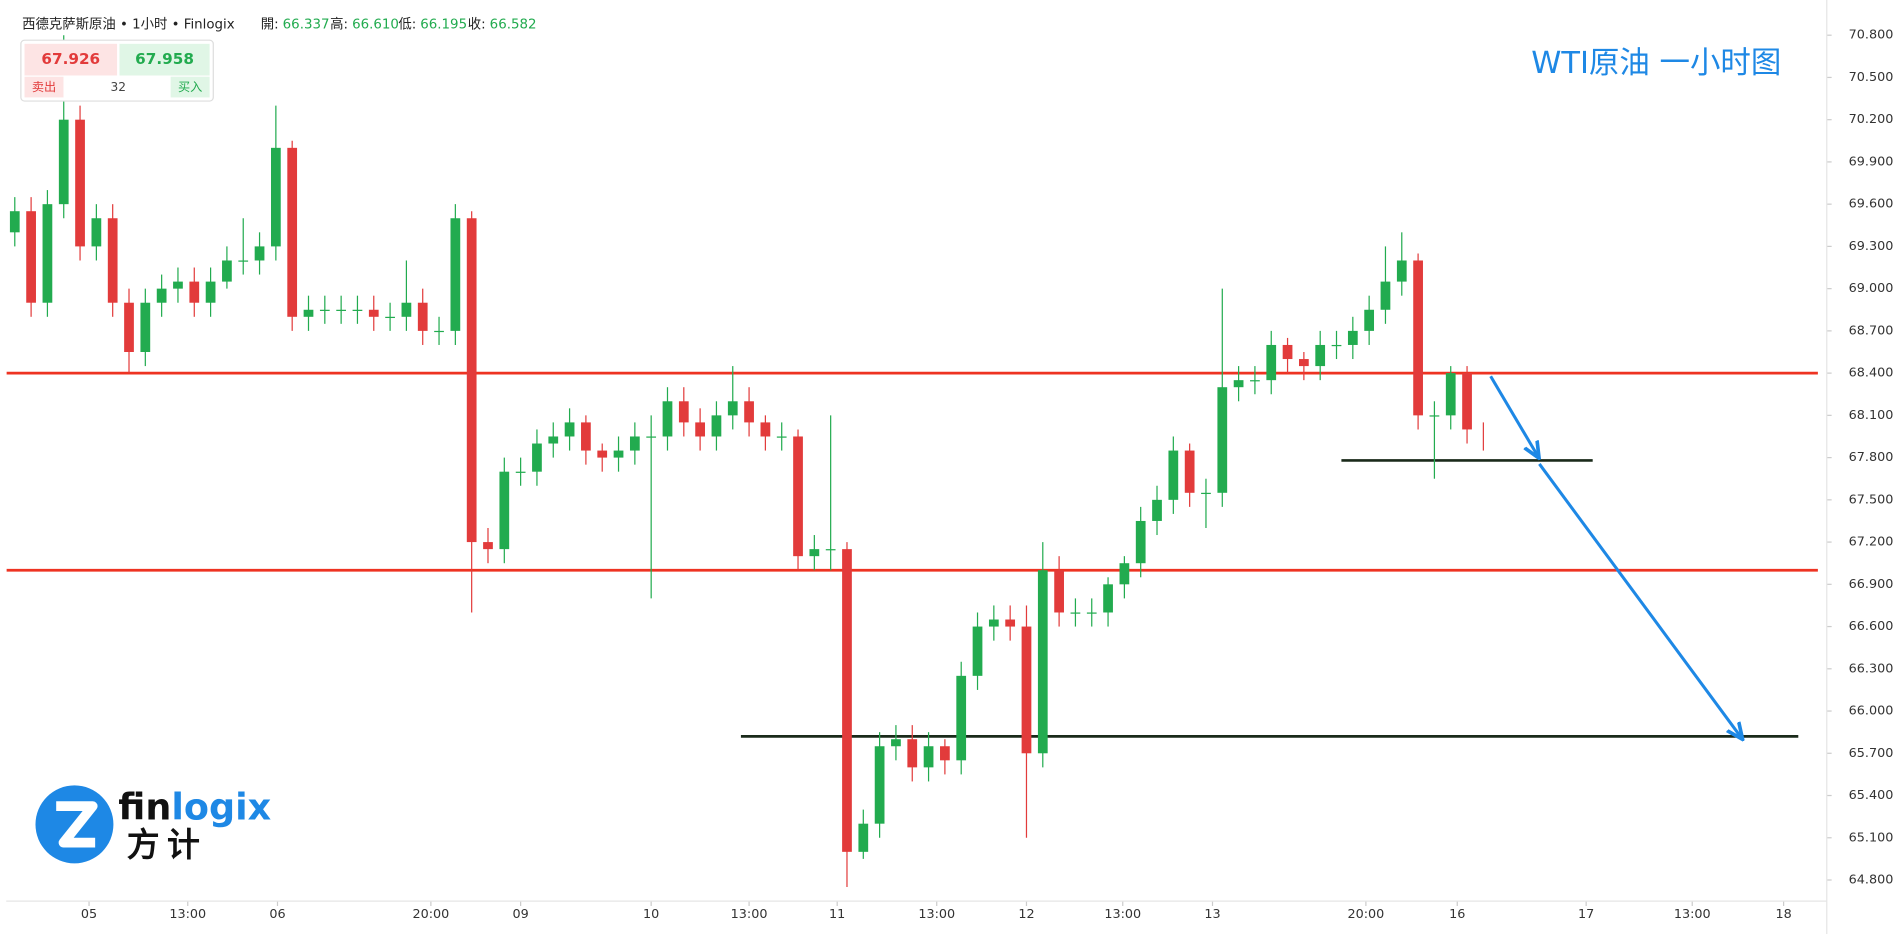  Describe the element at coordinates (167, 844) in the screenshot. I see `logo-cn: 方计` at that location.